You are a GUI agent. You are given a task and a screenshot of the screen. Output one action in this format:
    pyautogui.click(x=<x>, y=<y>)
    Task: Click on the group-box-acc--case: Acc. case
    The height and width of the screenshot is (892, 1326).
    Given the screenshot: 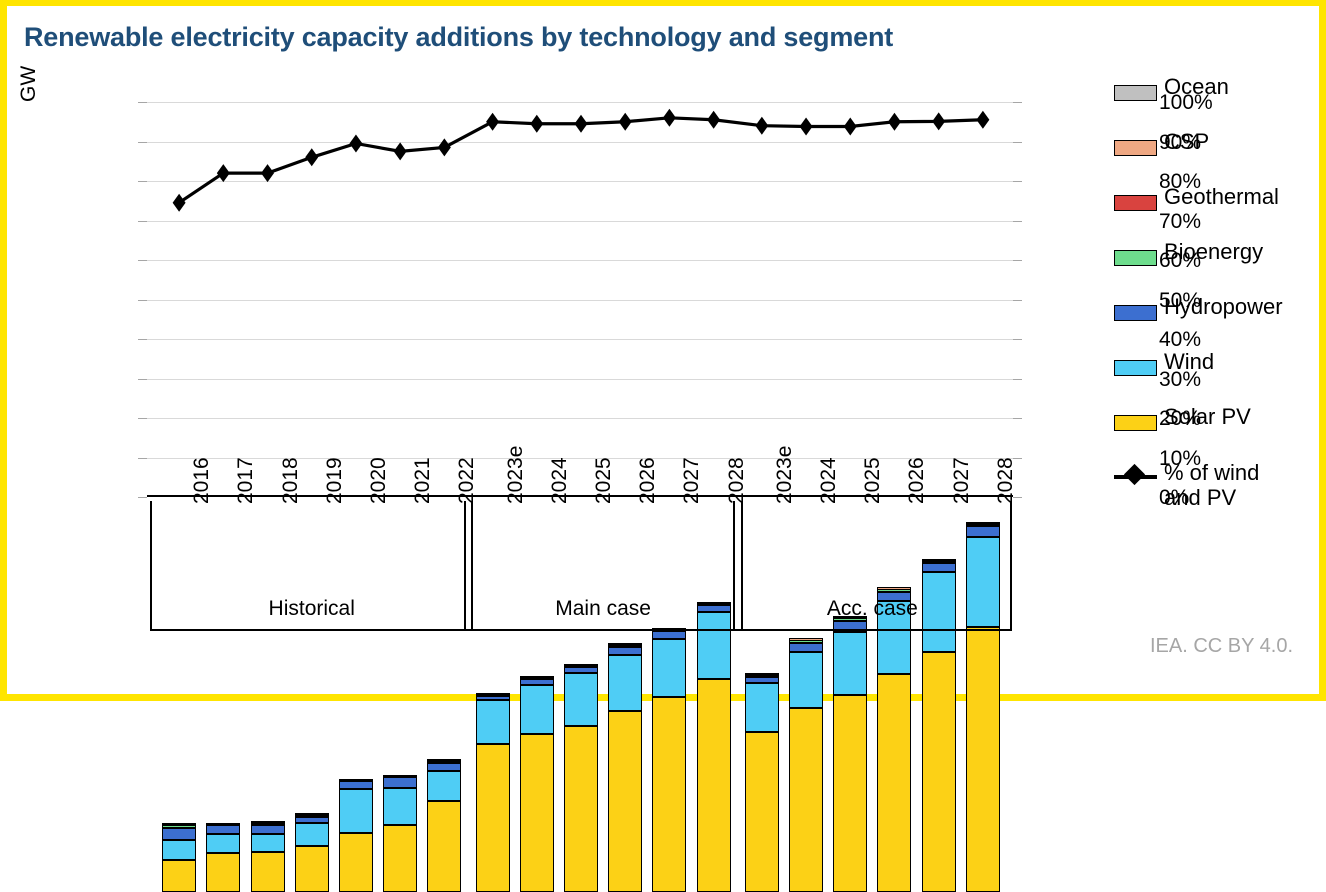 What is the action you would take?
    pyautogui.click(x=872, y=566)
    